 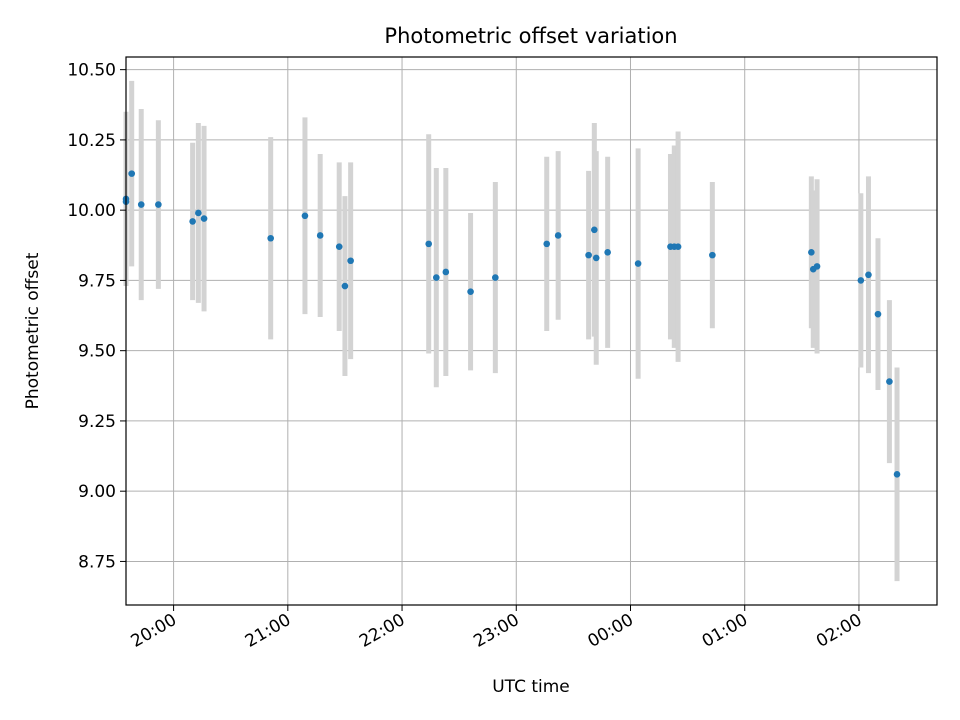 I want to click on chart-title: Photometric offset variation, so click(x=530, y=36).